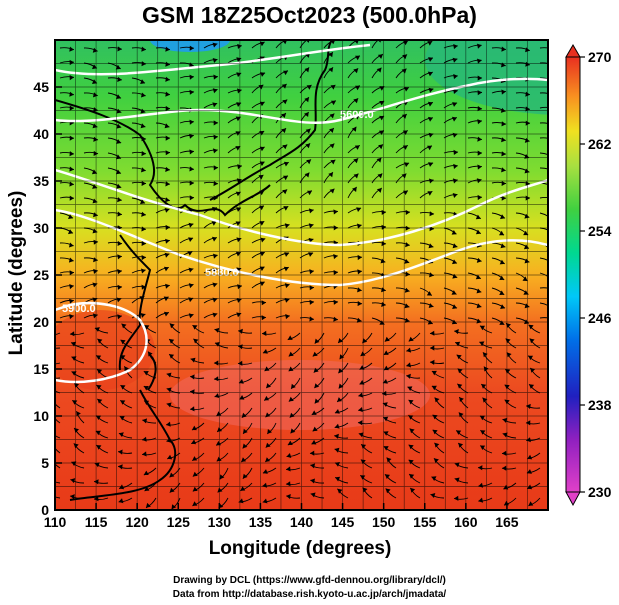  What do you see at coordinates (302, 522) in the screenshot?
I see `x-tick-label: 140` at bounding box center [302, 522].